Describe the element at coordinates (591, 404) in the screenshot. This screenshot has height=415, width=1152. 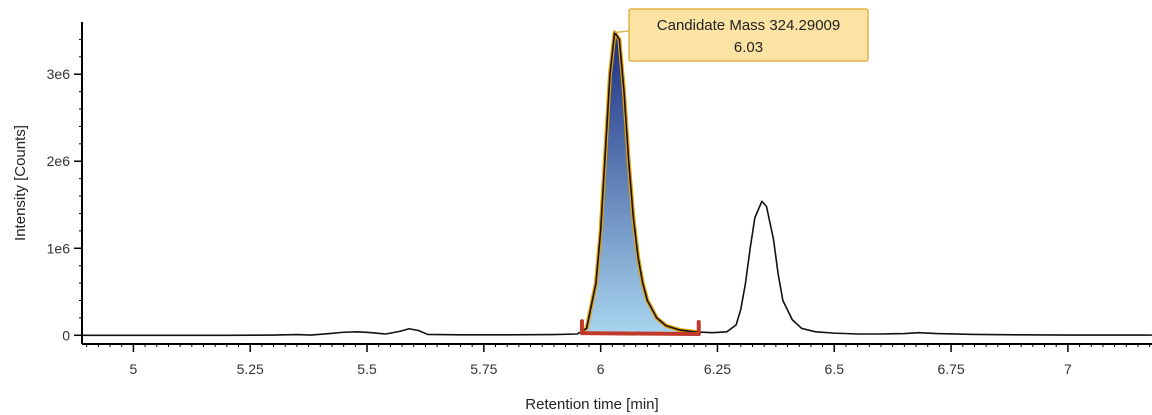
I see `x-axis-title: Retention time [min]` at that location.